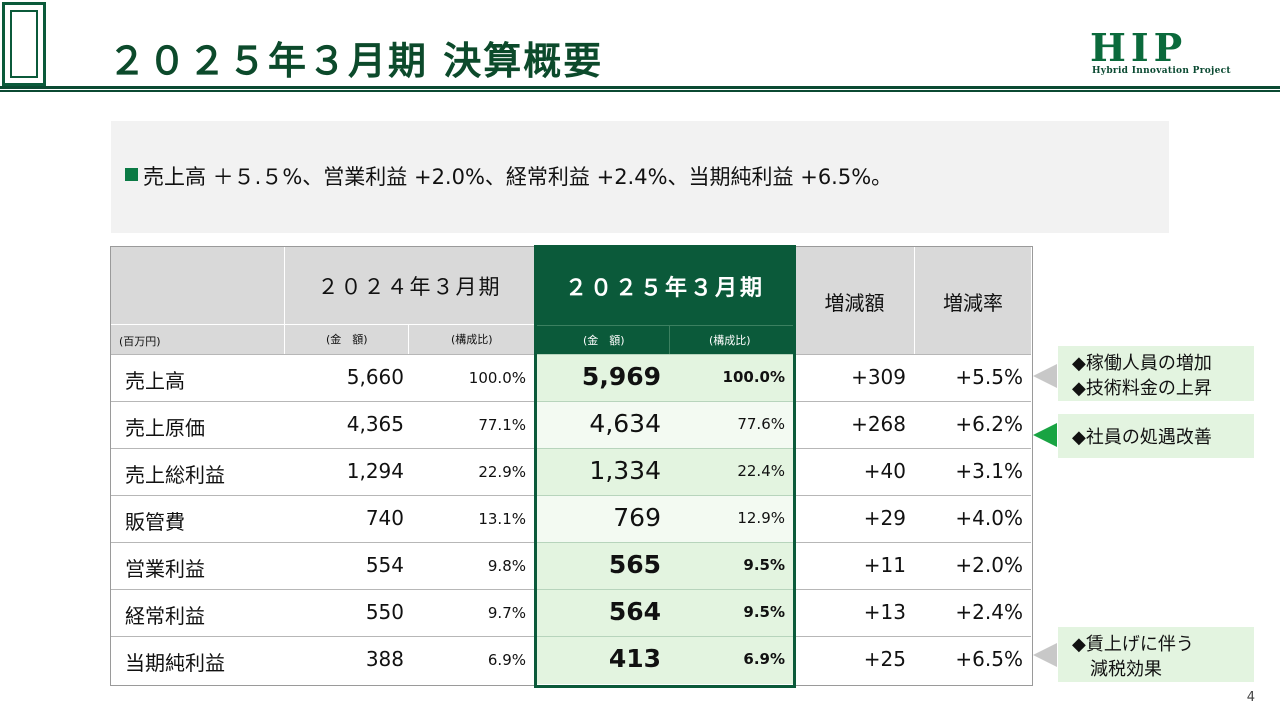 This screenshot has width=1280, height=720. What do you see at coordinates (502, 519) in the screenshot?
I see `prev-ratio: 13.1%` at bounding box center [502, 519].